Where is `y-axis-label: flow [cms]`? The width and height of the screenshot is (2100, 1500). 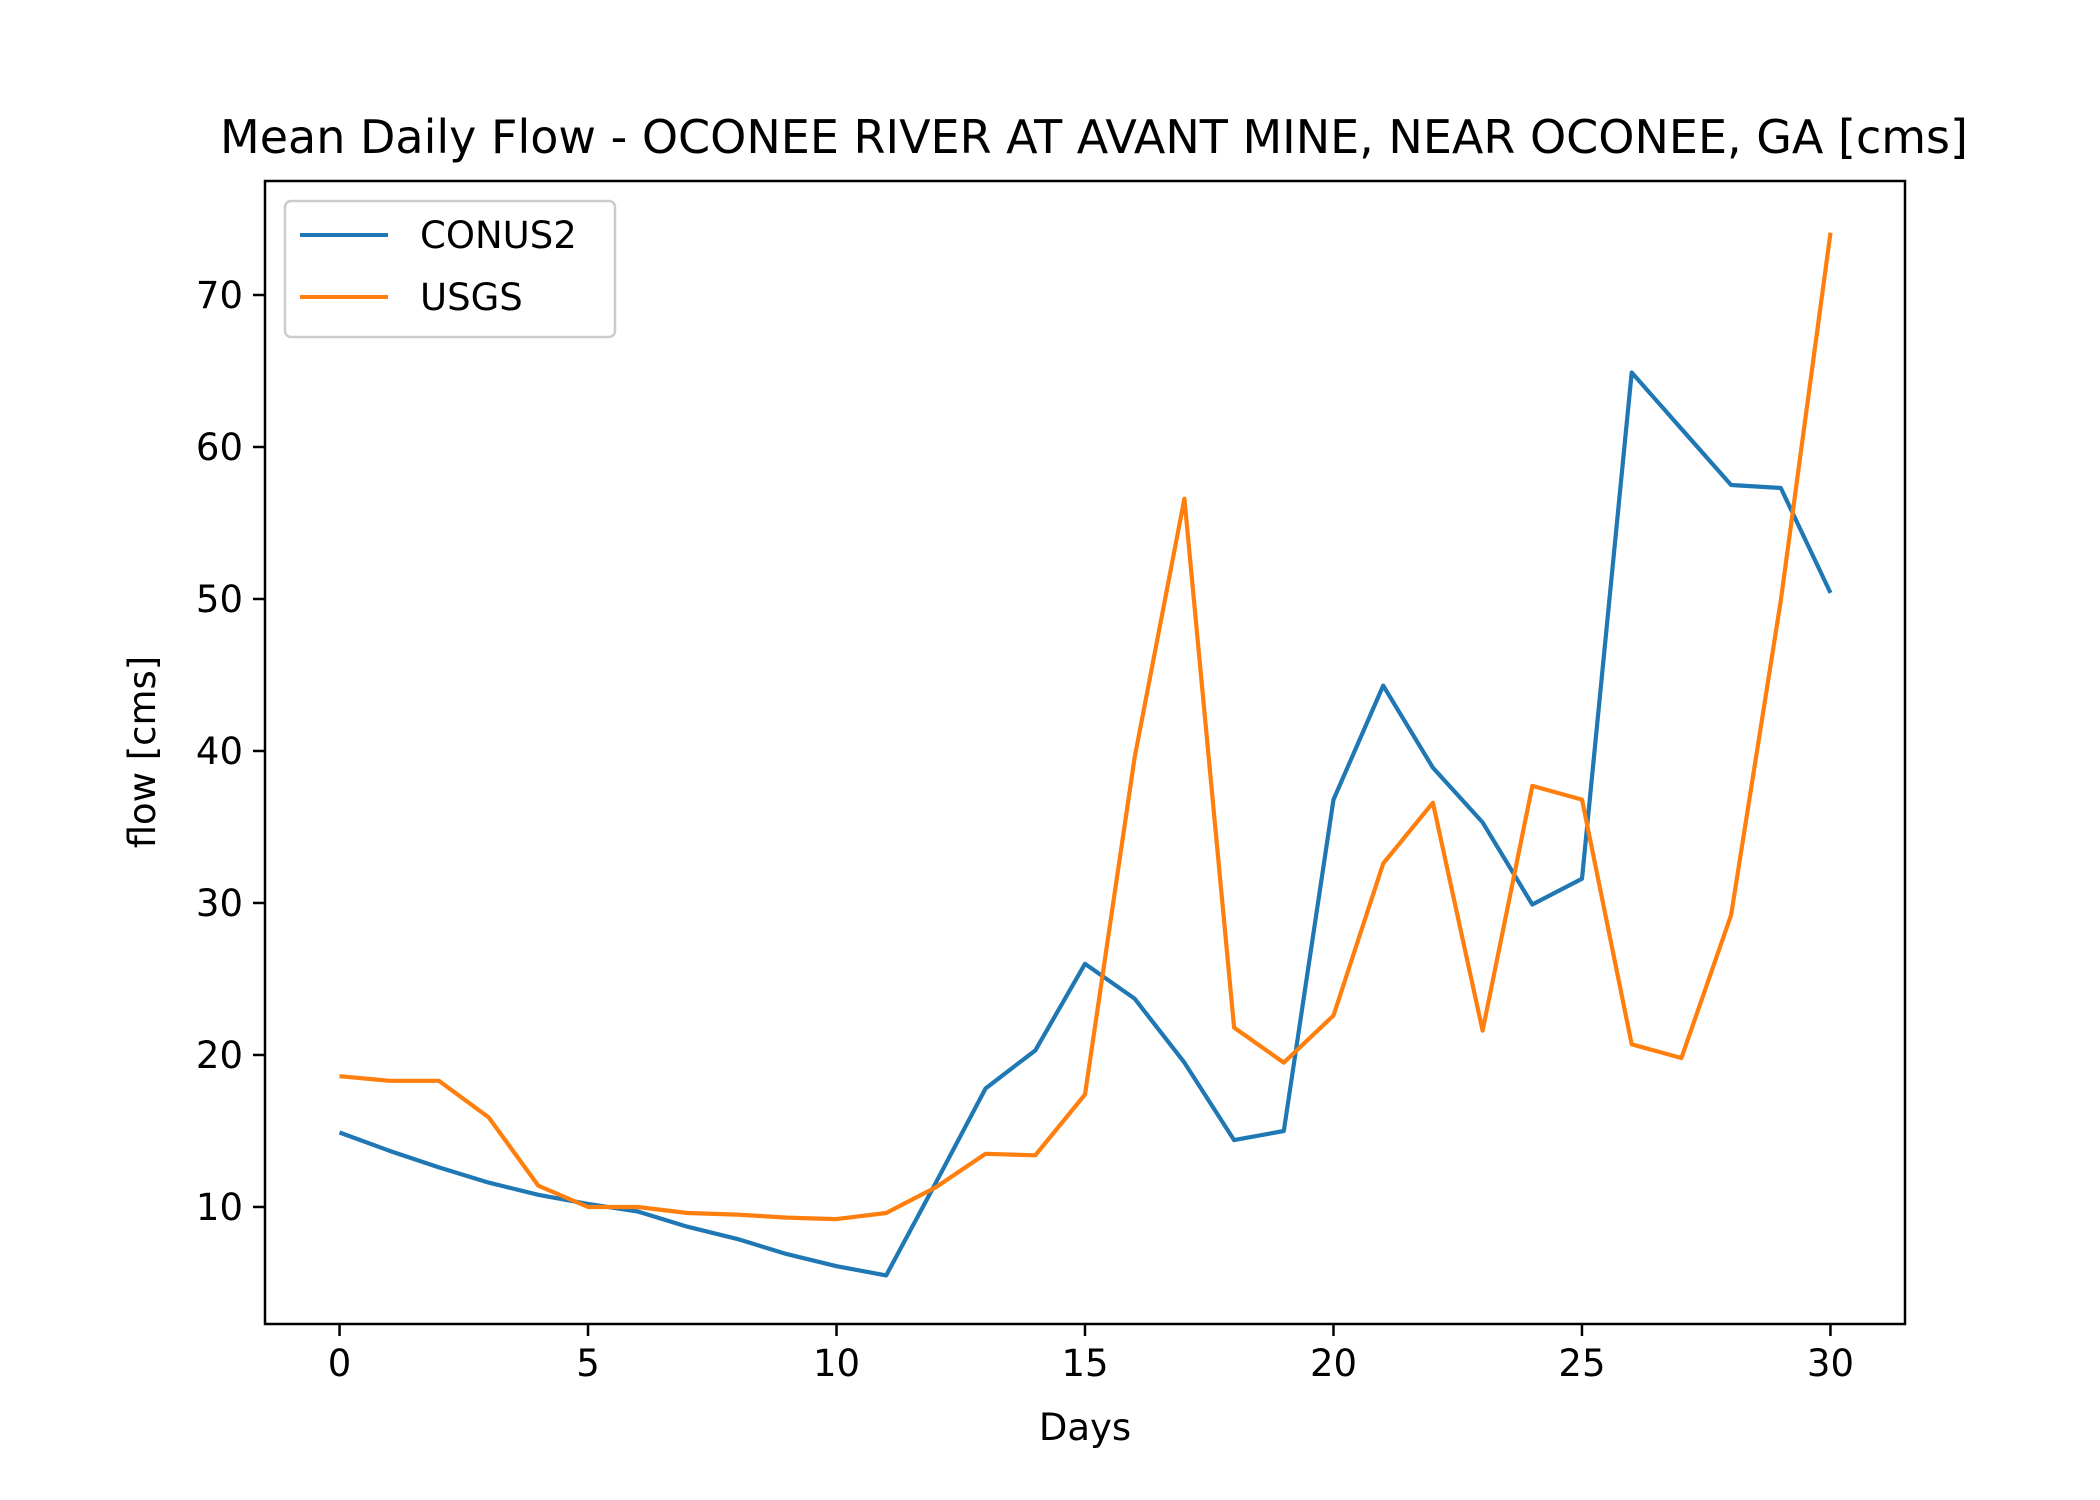
y-axis-label: flow [cms] is located at coordinates (142, 752).